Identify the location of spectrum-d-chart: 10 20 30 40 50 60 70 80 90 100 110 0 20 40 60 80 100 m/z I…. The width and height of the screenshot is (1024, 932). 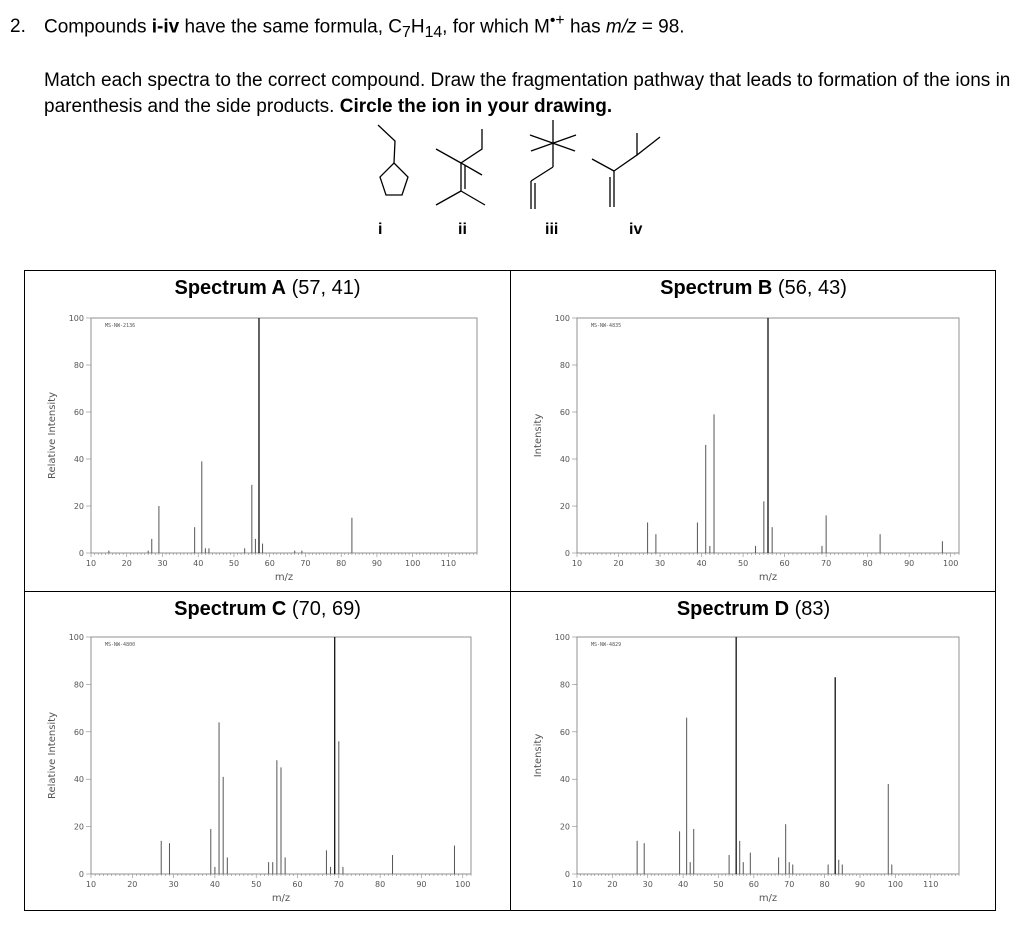
(746, 768).